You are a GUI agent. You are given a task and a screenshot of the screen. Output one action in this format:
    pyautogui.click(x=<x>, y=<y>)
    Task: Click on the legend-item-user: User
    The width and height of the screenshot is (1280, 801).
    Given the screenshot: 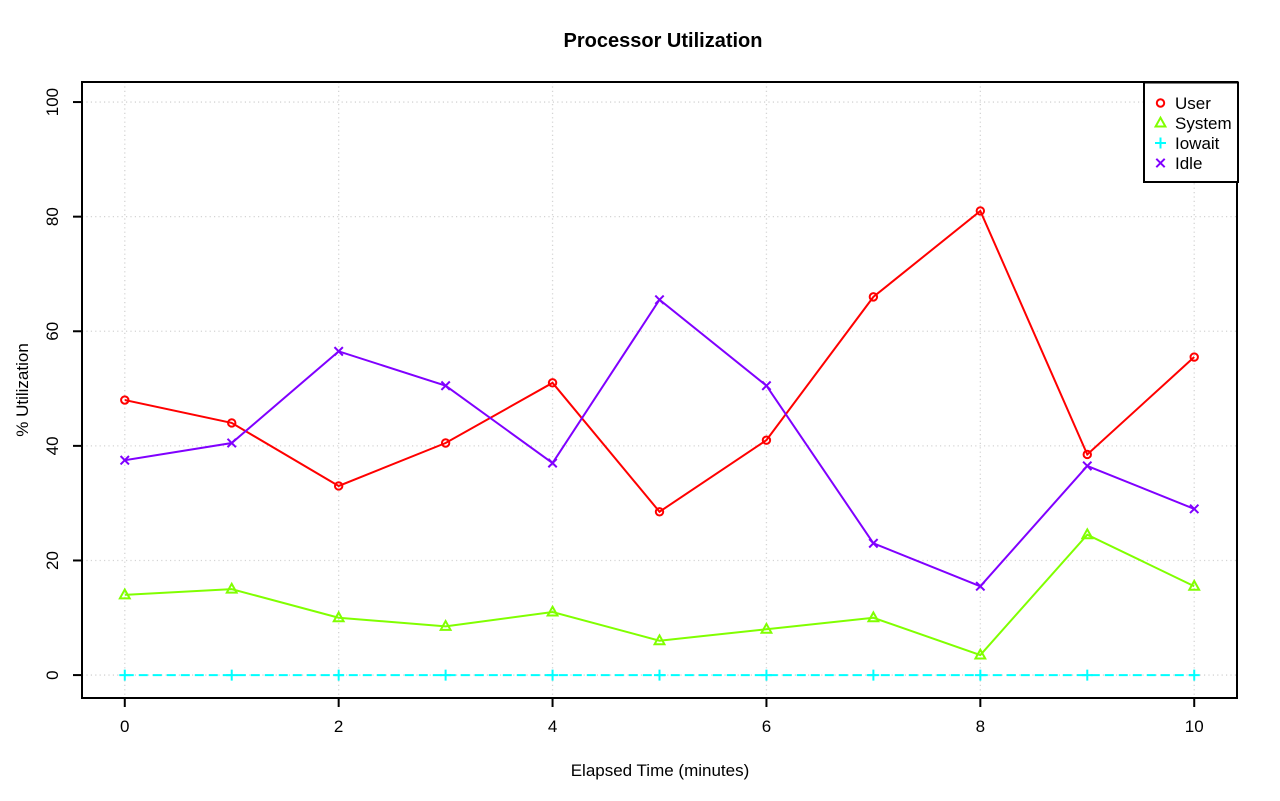 What is the action you would take?
    pyautogui.click(x=1183, y=103)
    